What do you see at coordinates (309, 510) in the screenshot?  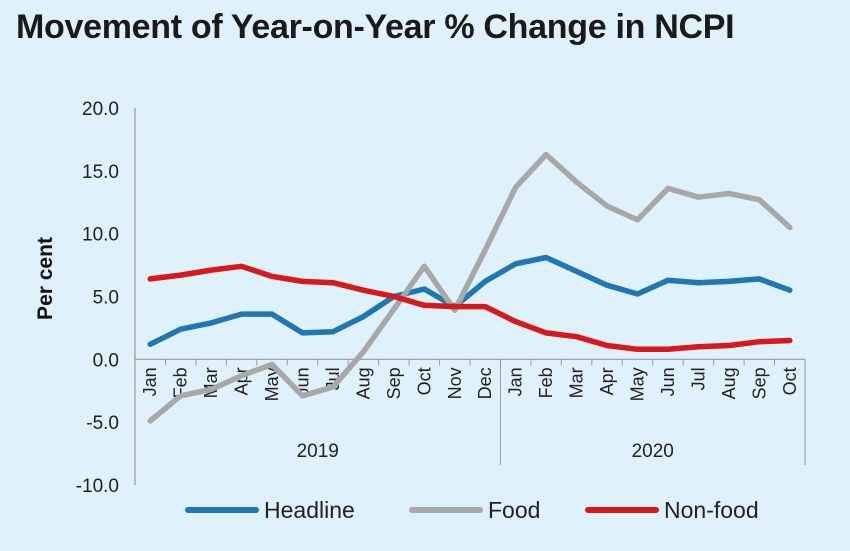 I see `legend-label: Headline` at bounding box center [309, 510].